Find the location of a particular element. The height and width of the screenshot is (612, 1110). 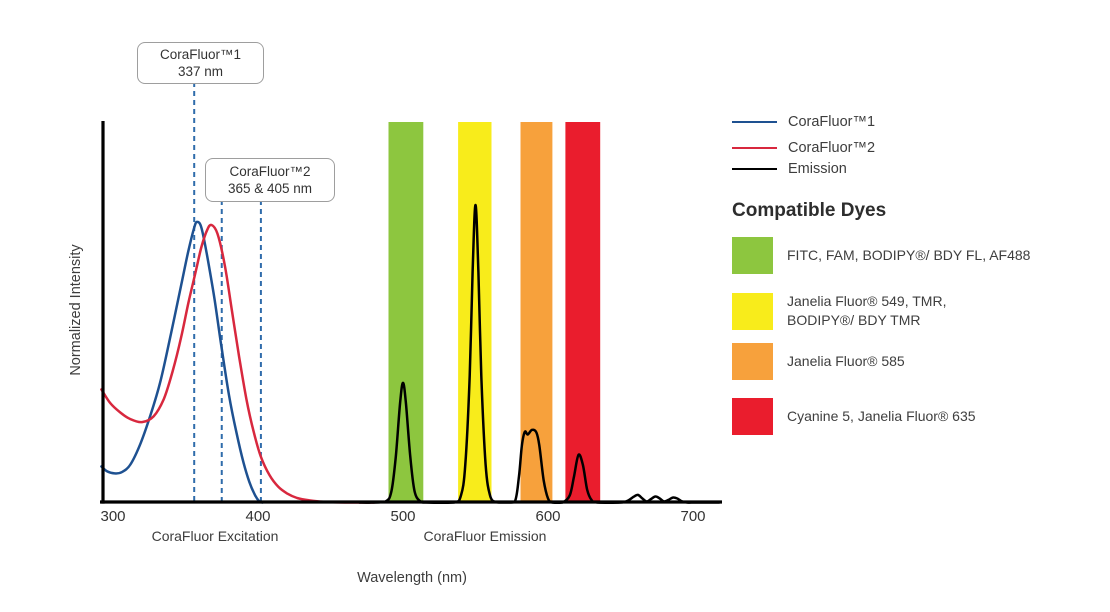

dye-swatch-yellow is located at coordinates (752, 311).